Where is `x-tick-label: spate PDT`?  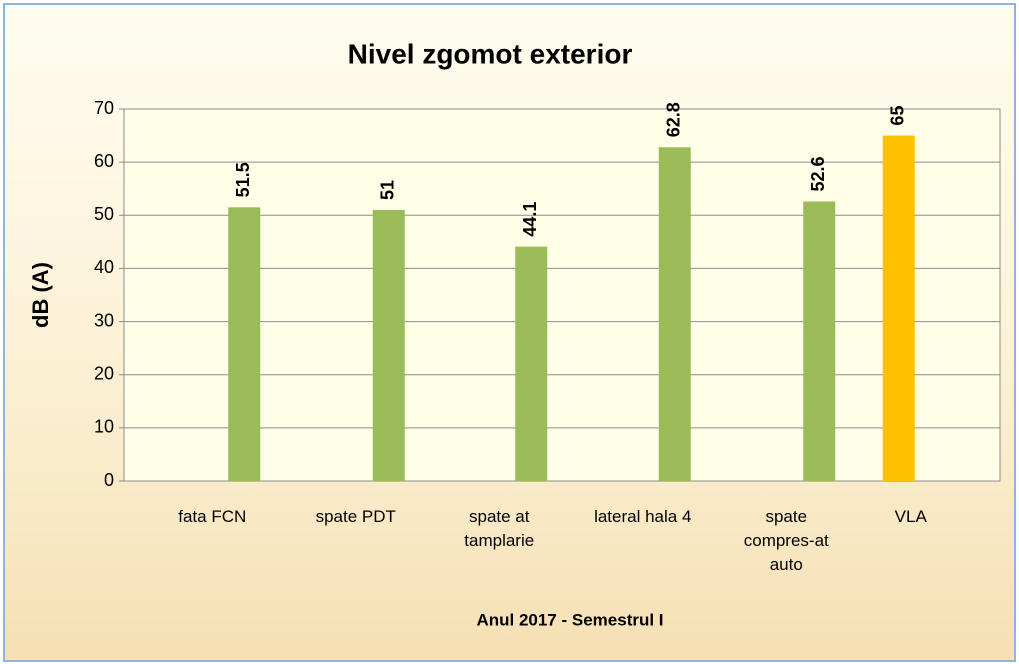 x-tick-label: spate PDT is located at coordinates (355, 516).